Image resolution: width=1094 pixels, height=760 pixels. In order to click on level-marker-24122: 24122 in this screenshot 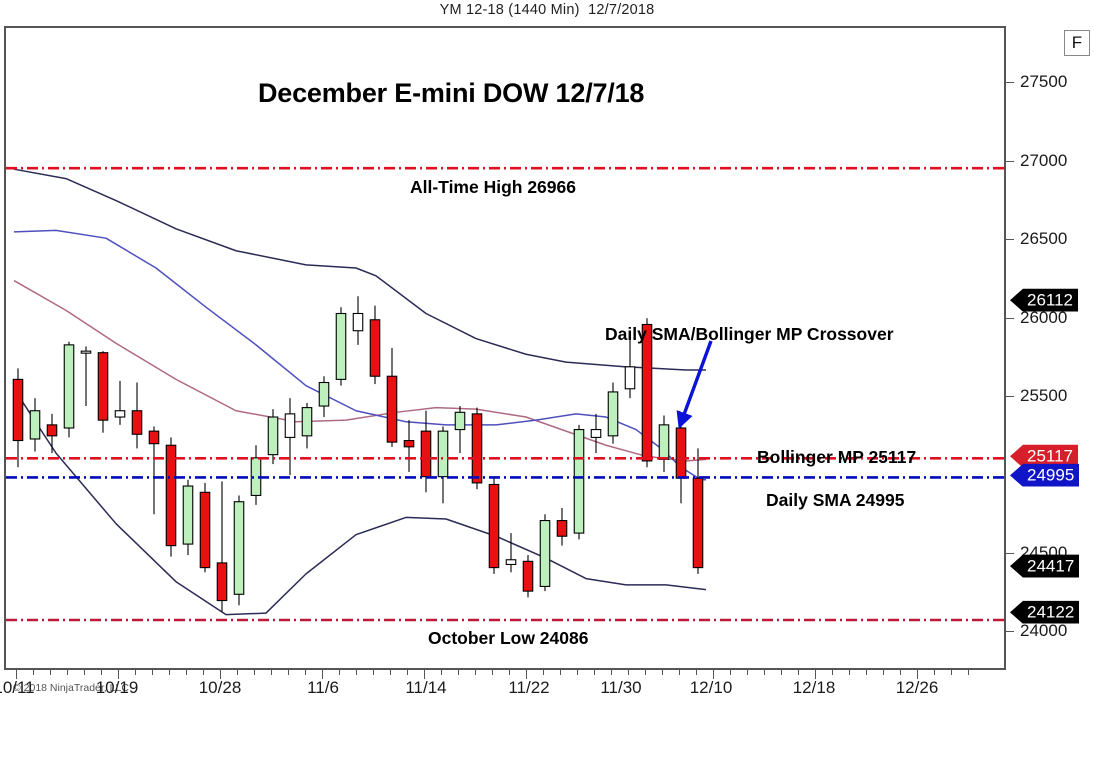, I will do `click(1045, 612)`.